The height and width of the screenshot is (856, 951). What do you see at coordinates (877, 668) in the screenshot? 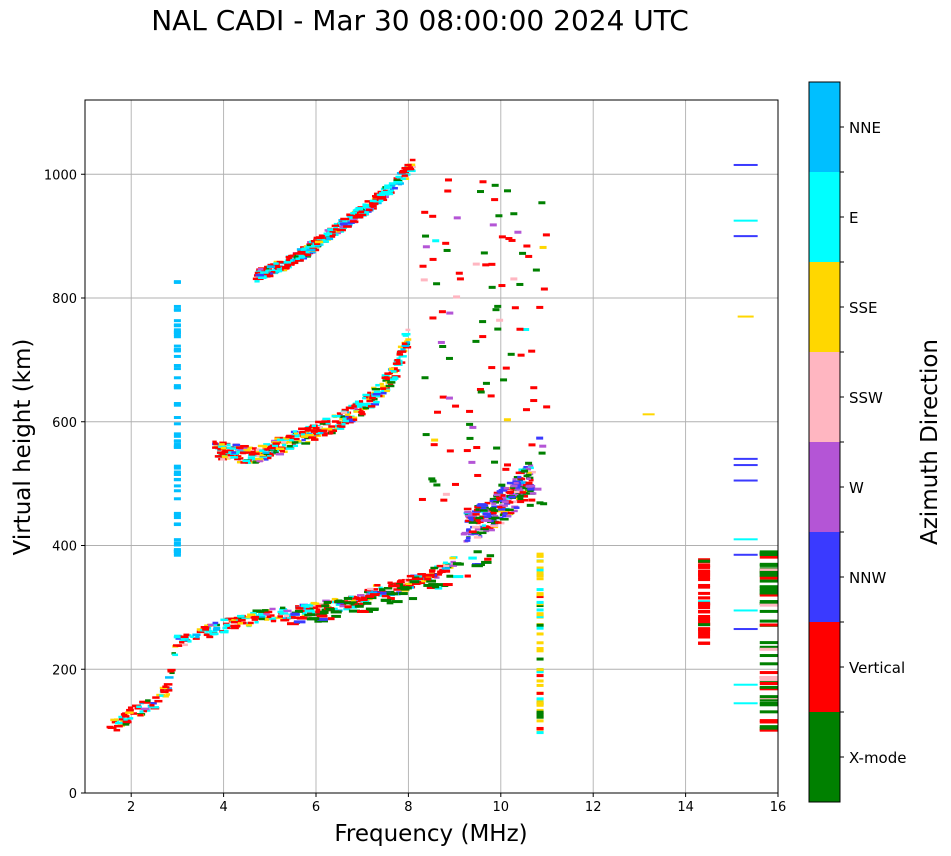
I see `colorbar-tick-label: Vertical` at bounding box center [877, 668].